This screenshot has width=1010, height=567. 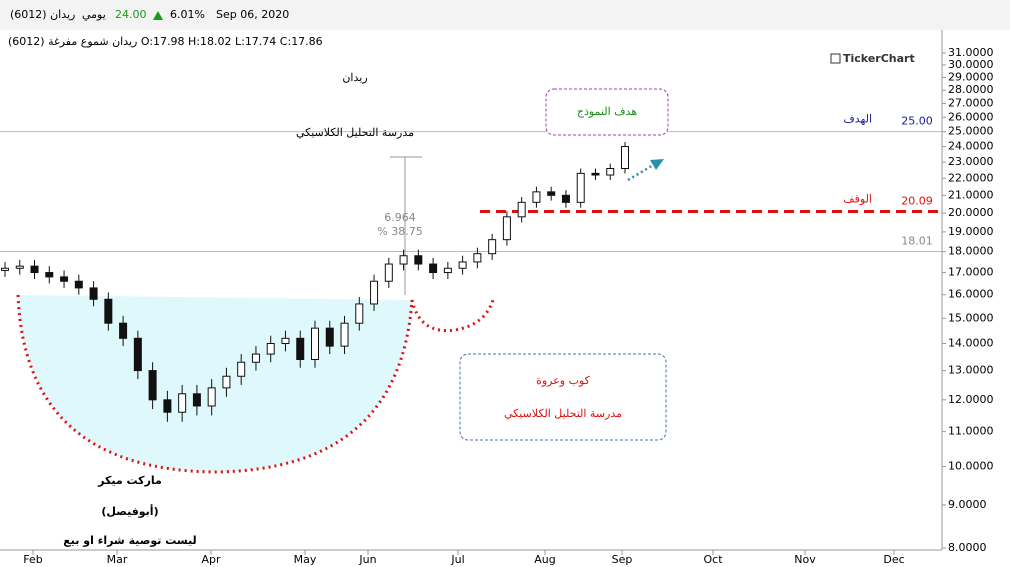 What do you see at coordinates (971, 231) in the screenshot?
I see `y-tick-label: 19.0000` at bounding box center [971, 231].